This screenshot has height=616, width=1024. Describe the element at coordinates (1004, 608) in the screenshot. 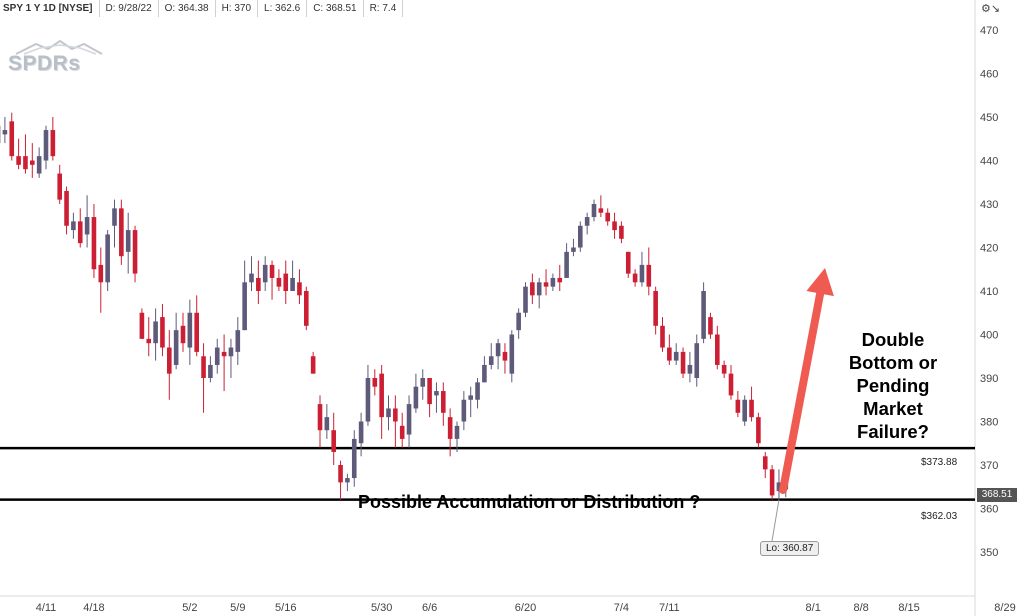

I see `x-tick-label: 8/29` at that location.